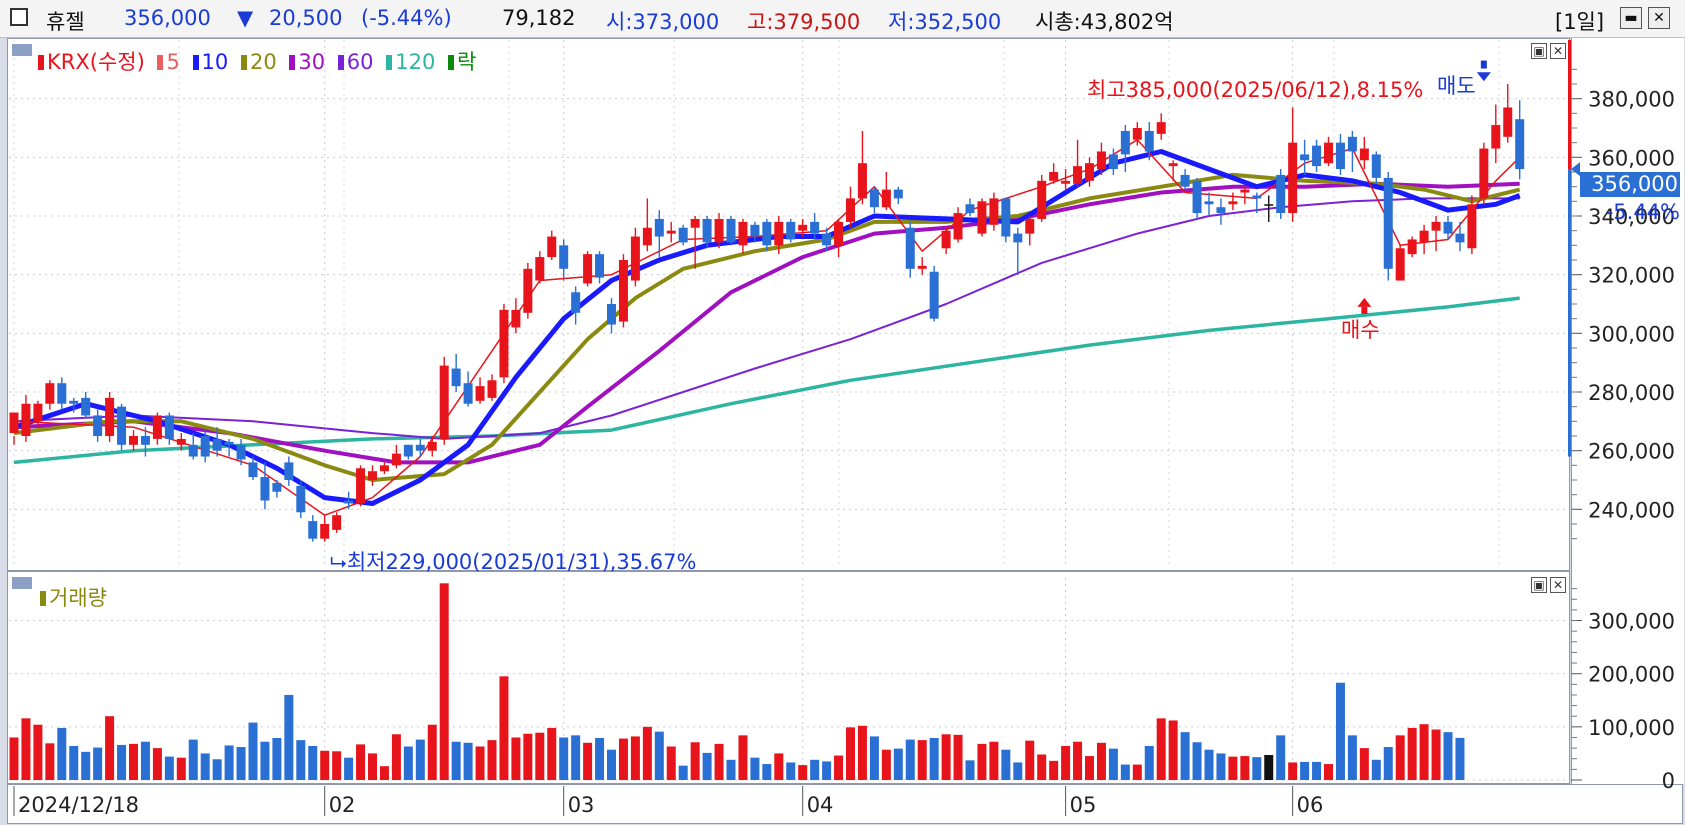  What do you see at coordinates (1558, 51) in the screenshot?
I see `close-panel-icon: ✕` at bounding box center [1558, 51].